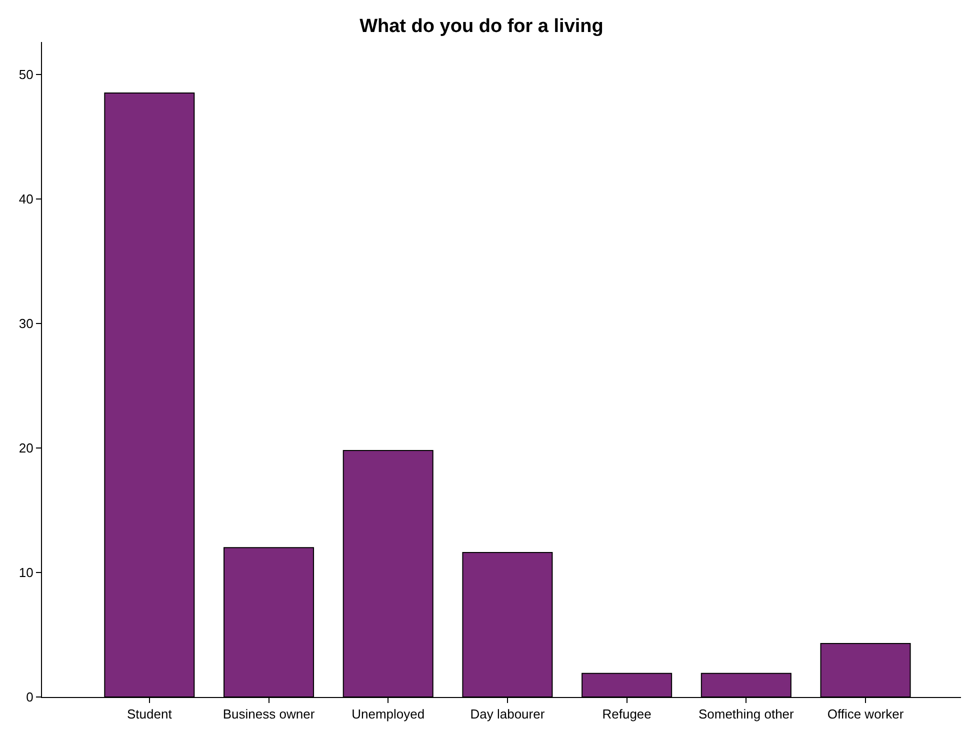 The width and height of the screenshot is (963, 747). Describe the element at coordinates (269, 714) in the screenshot. I see `x-tick-label: Business owner` at that location.